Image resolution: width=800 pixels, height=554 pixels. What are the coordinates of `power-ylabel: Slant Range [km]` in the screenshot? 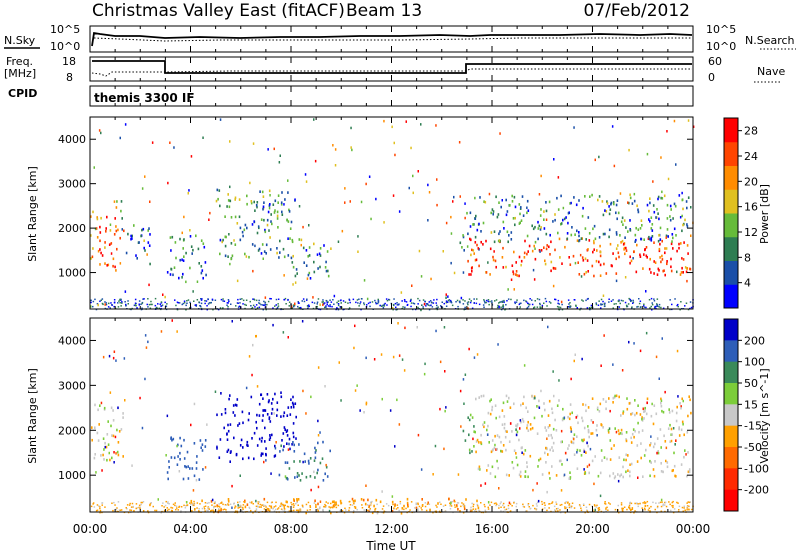 It's located at (32, 214).